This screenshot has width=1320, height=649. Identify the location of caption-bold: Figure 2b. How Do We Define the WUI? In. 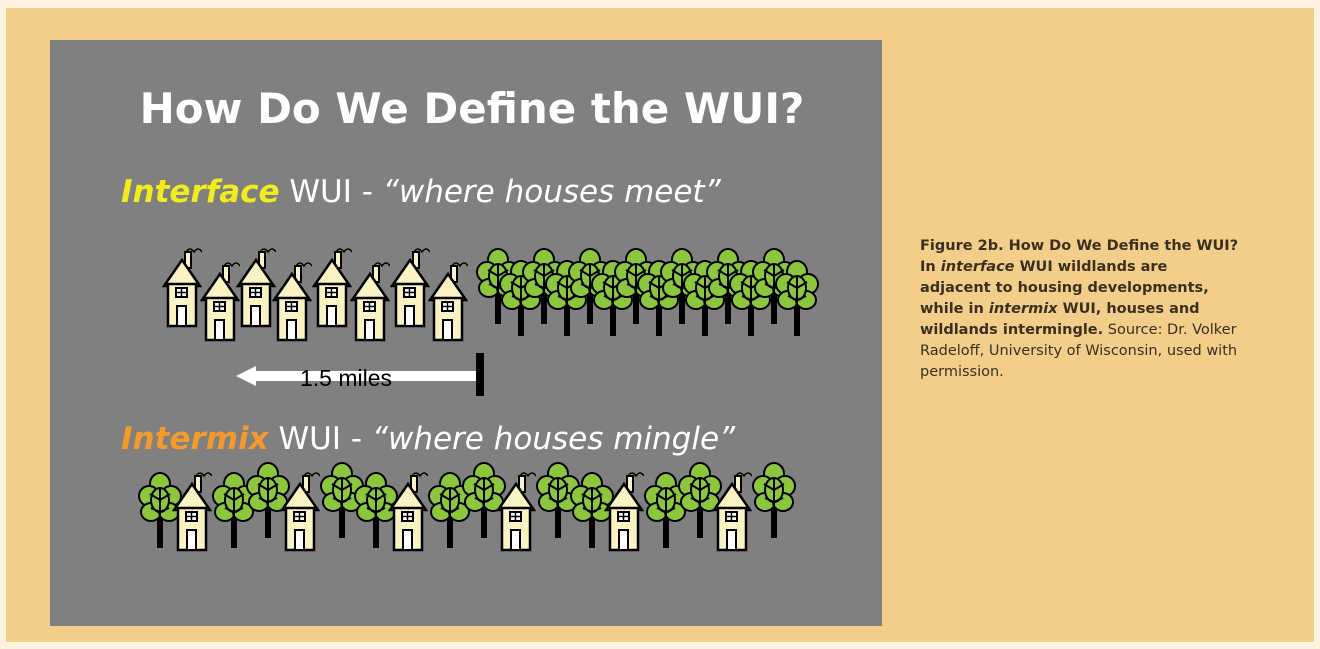
(1079, 256).